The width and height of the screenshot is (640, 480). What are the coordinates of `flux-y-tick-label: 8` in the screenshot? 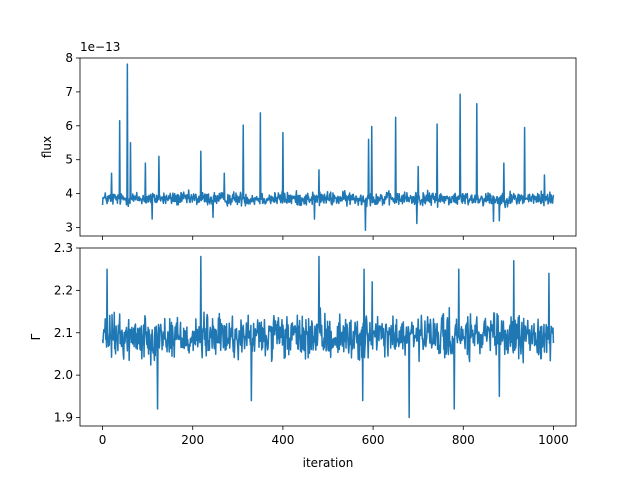 It's located at (69, 58).